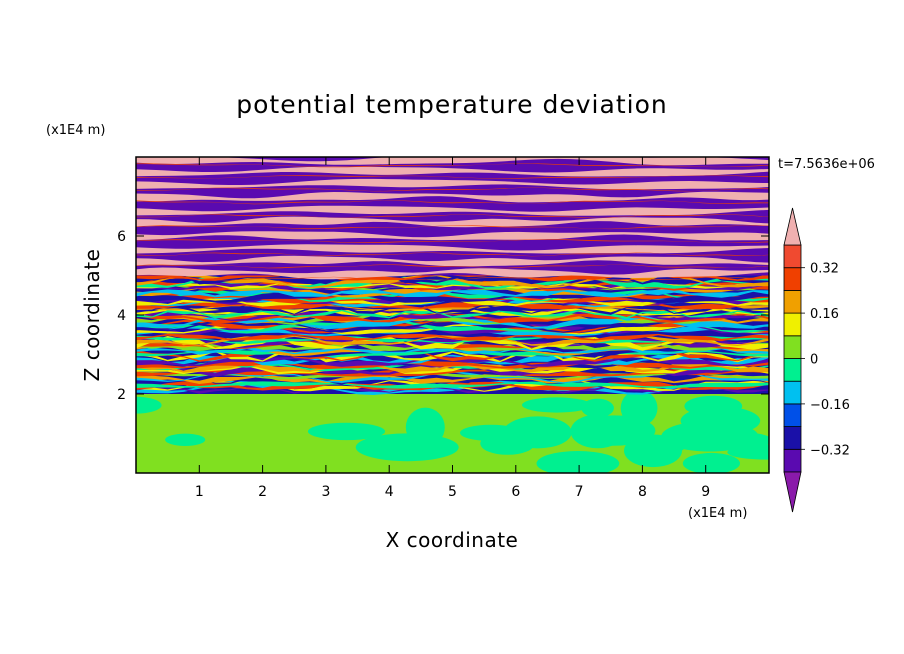 The width and height of the screenshot is (904, 654). I want to click on x-unit-label: (x1E4 m), so click(717, 513).